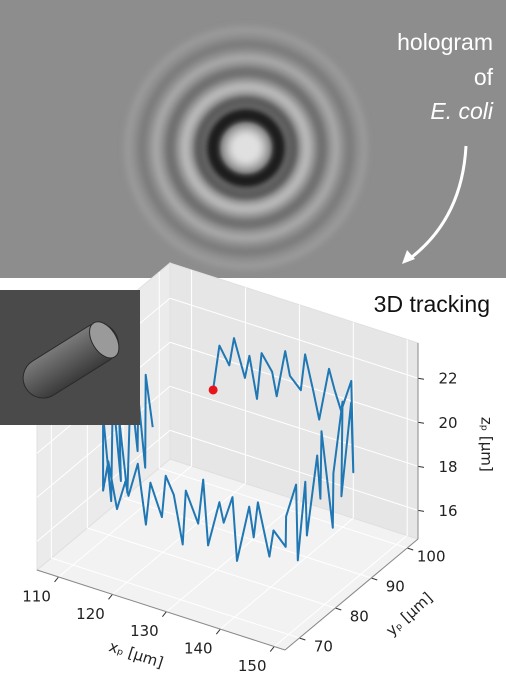 The height and width of the screenshot is (680, 506). I want to click on cylinder, so click(71, 360).